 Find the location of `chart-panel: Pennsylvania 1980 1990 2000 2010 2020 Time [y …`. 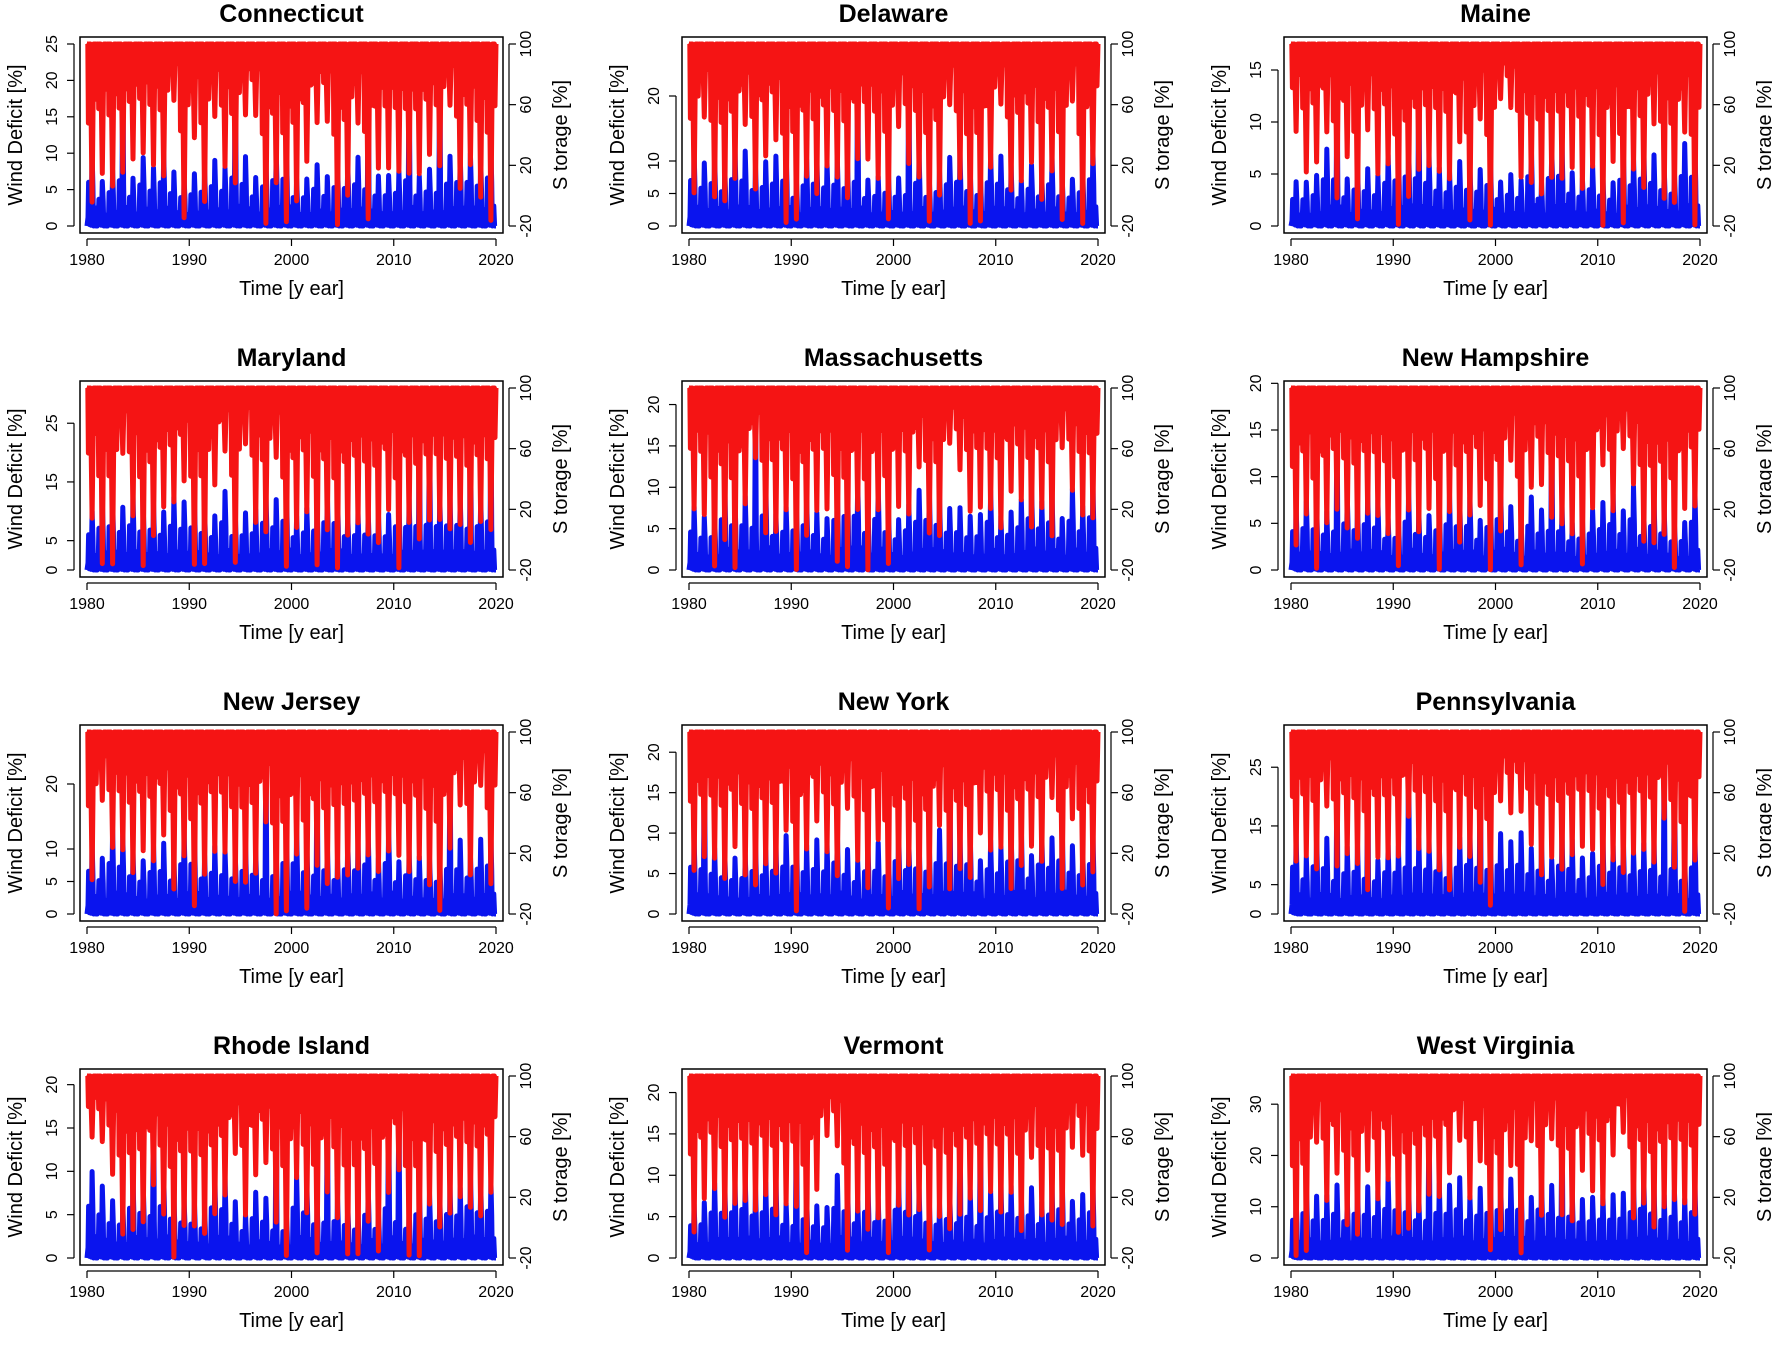

chart-panel: Pennsylvania 1980 1990 2000 2010 2020 Time [y … is located at coordinates (1488, 855).